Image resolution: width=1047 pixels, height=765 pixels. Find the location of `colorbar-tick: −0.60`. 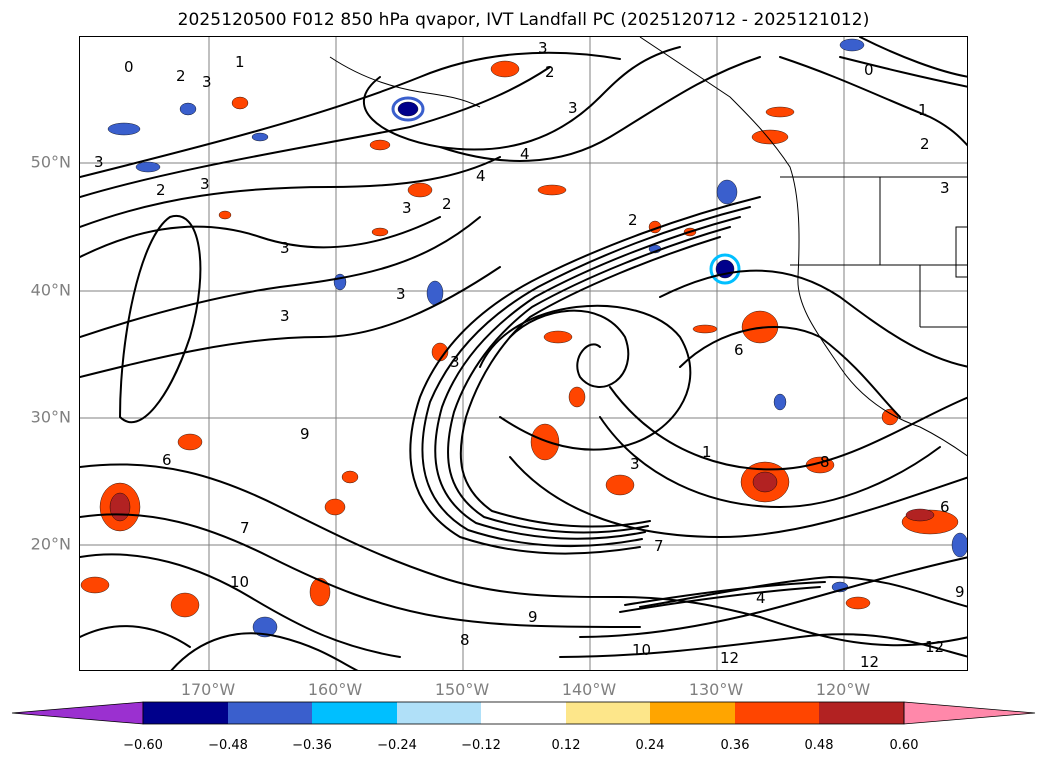

colorbar-tick: −0.60 is located at coordinates (143, 745).